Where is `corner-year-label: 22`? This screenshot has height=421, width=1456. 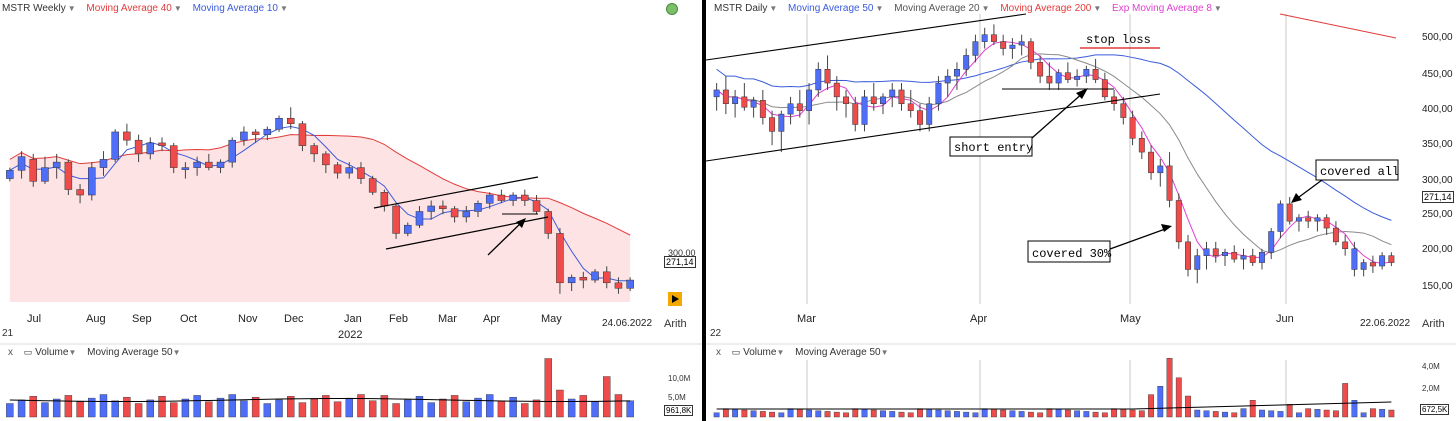
corner-year-label: 22 is located at coordinates (716, 333).